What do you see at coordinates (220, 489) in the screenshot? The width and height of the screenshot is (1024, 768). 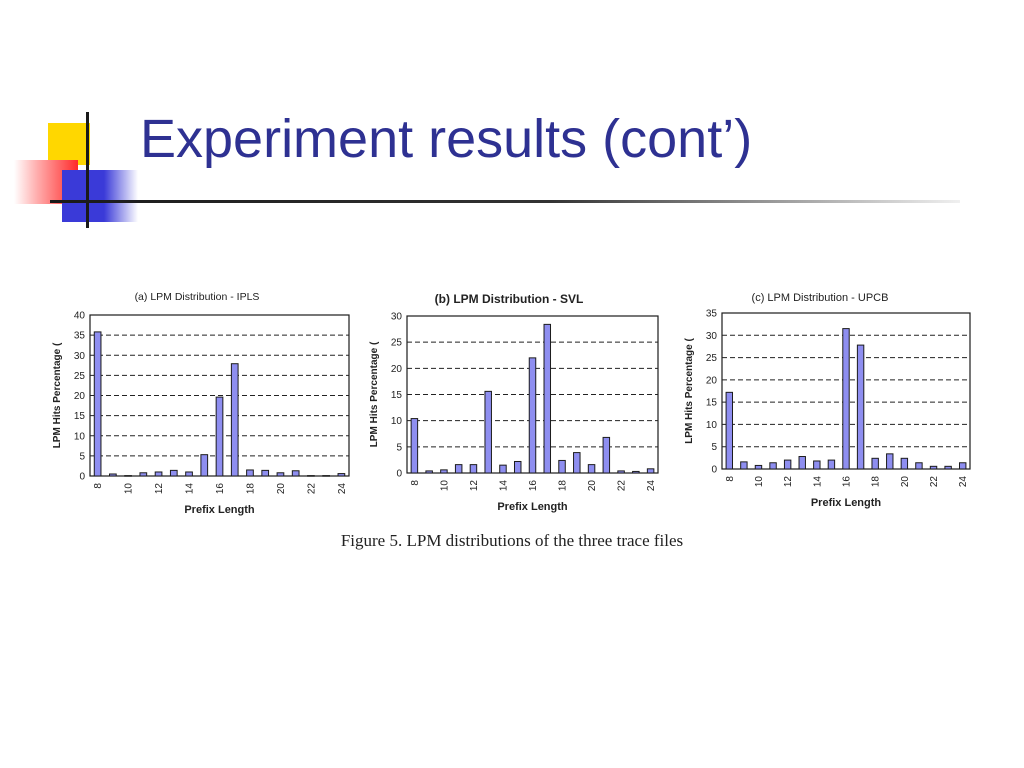 I see `x-tick-label: 16` at bounding box center [220, 489].